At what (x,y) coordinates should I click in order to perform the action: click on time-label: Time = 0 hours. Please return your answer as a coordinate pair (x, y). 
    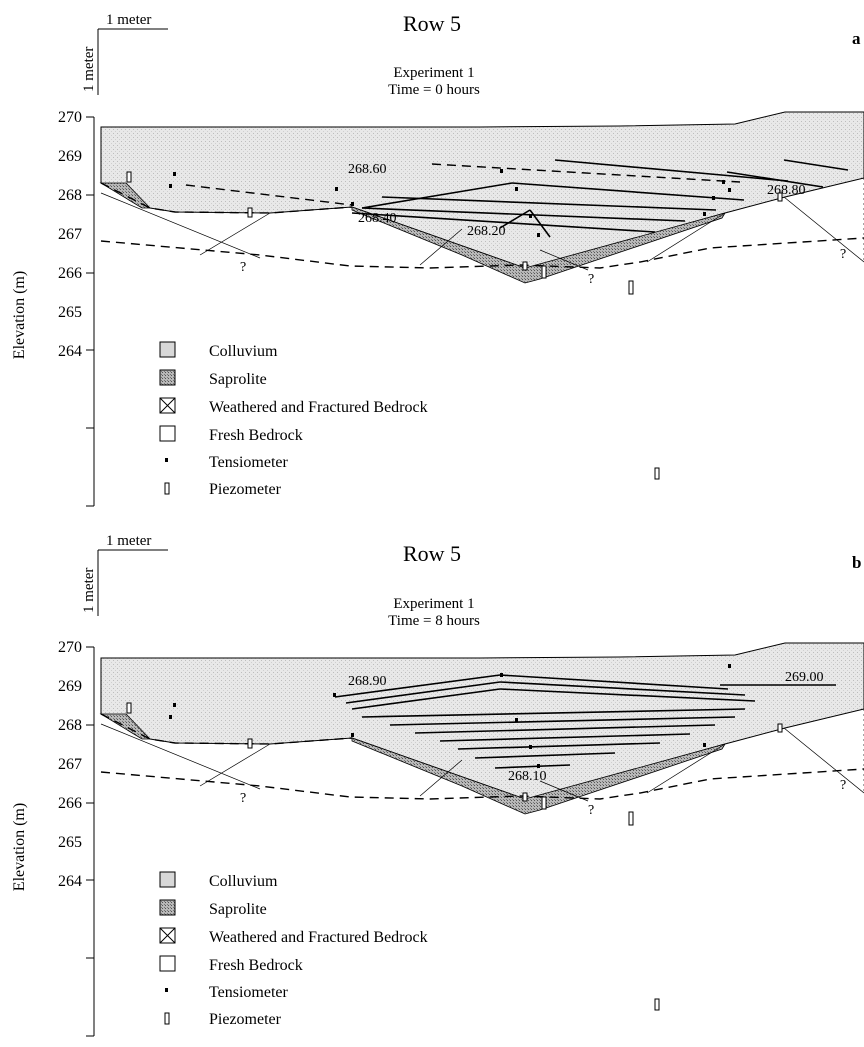
    Looking at the image, I should click on (434, 90).